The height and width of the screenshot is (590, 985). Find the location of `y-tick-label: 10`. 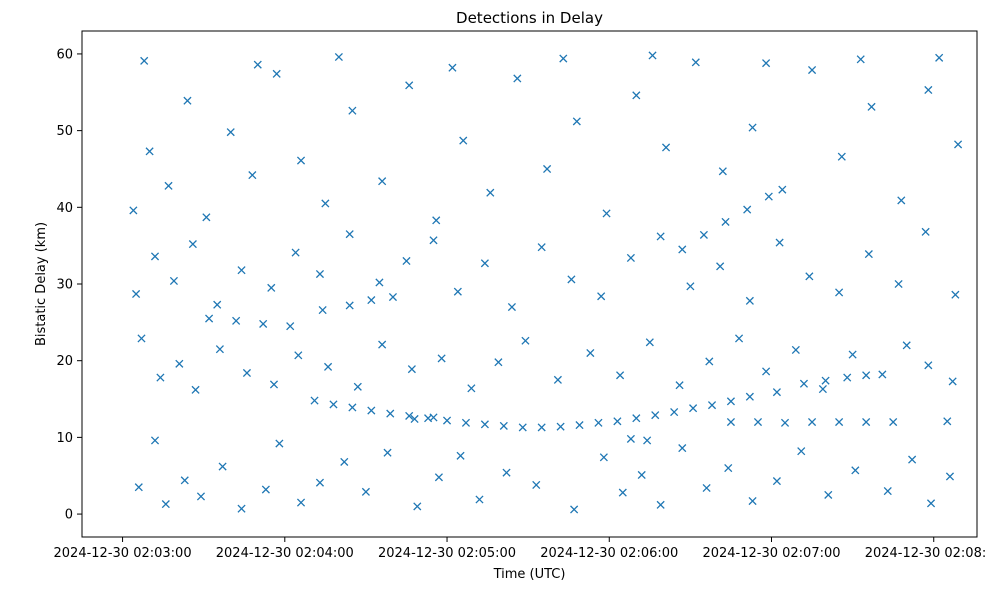

y-tick-label: 10 is located at coordinates (64, 438).